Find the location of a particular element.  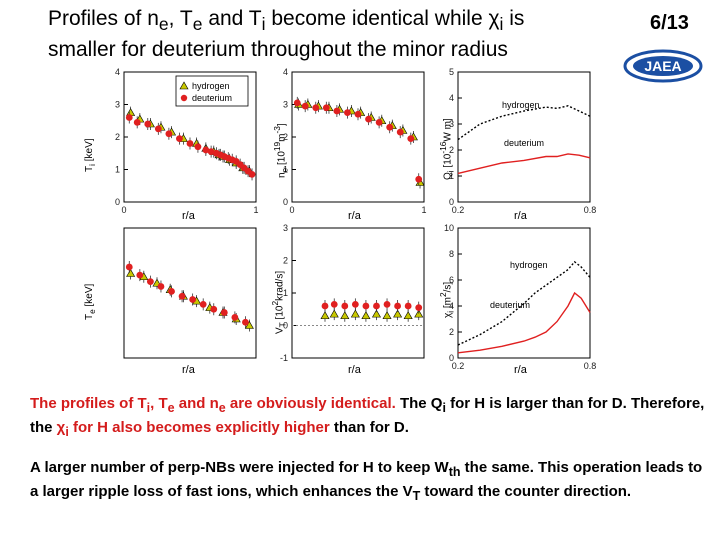

logo-text: JAEA is located at coordinates (662, 66).